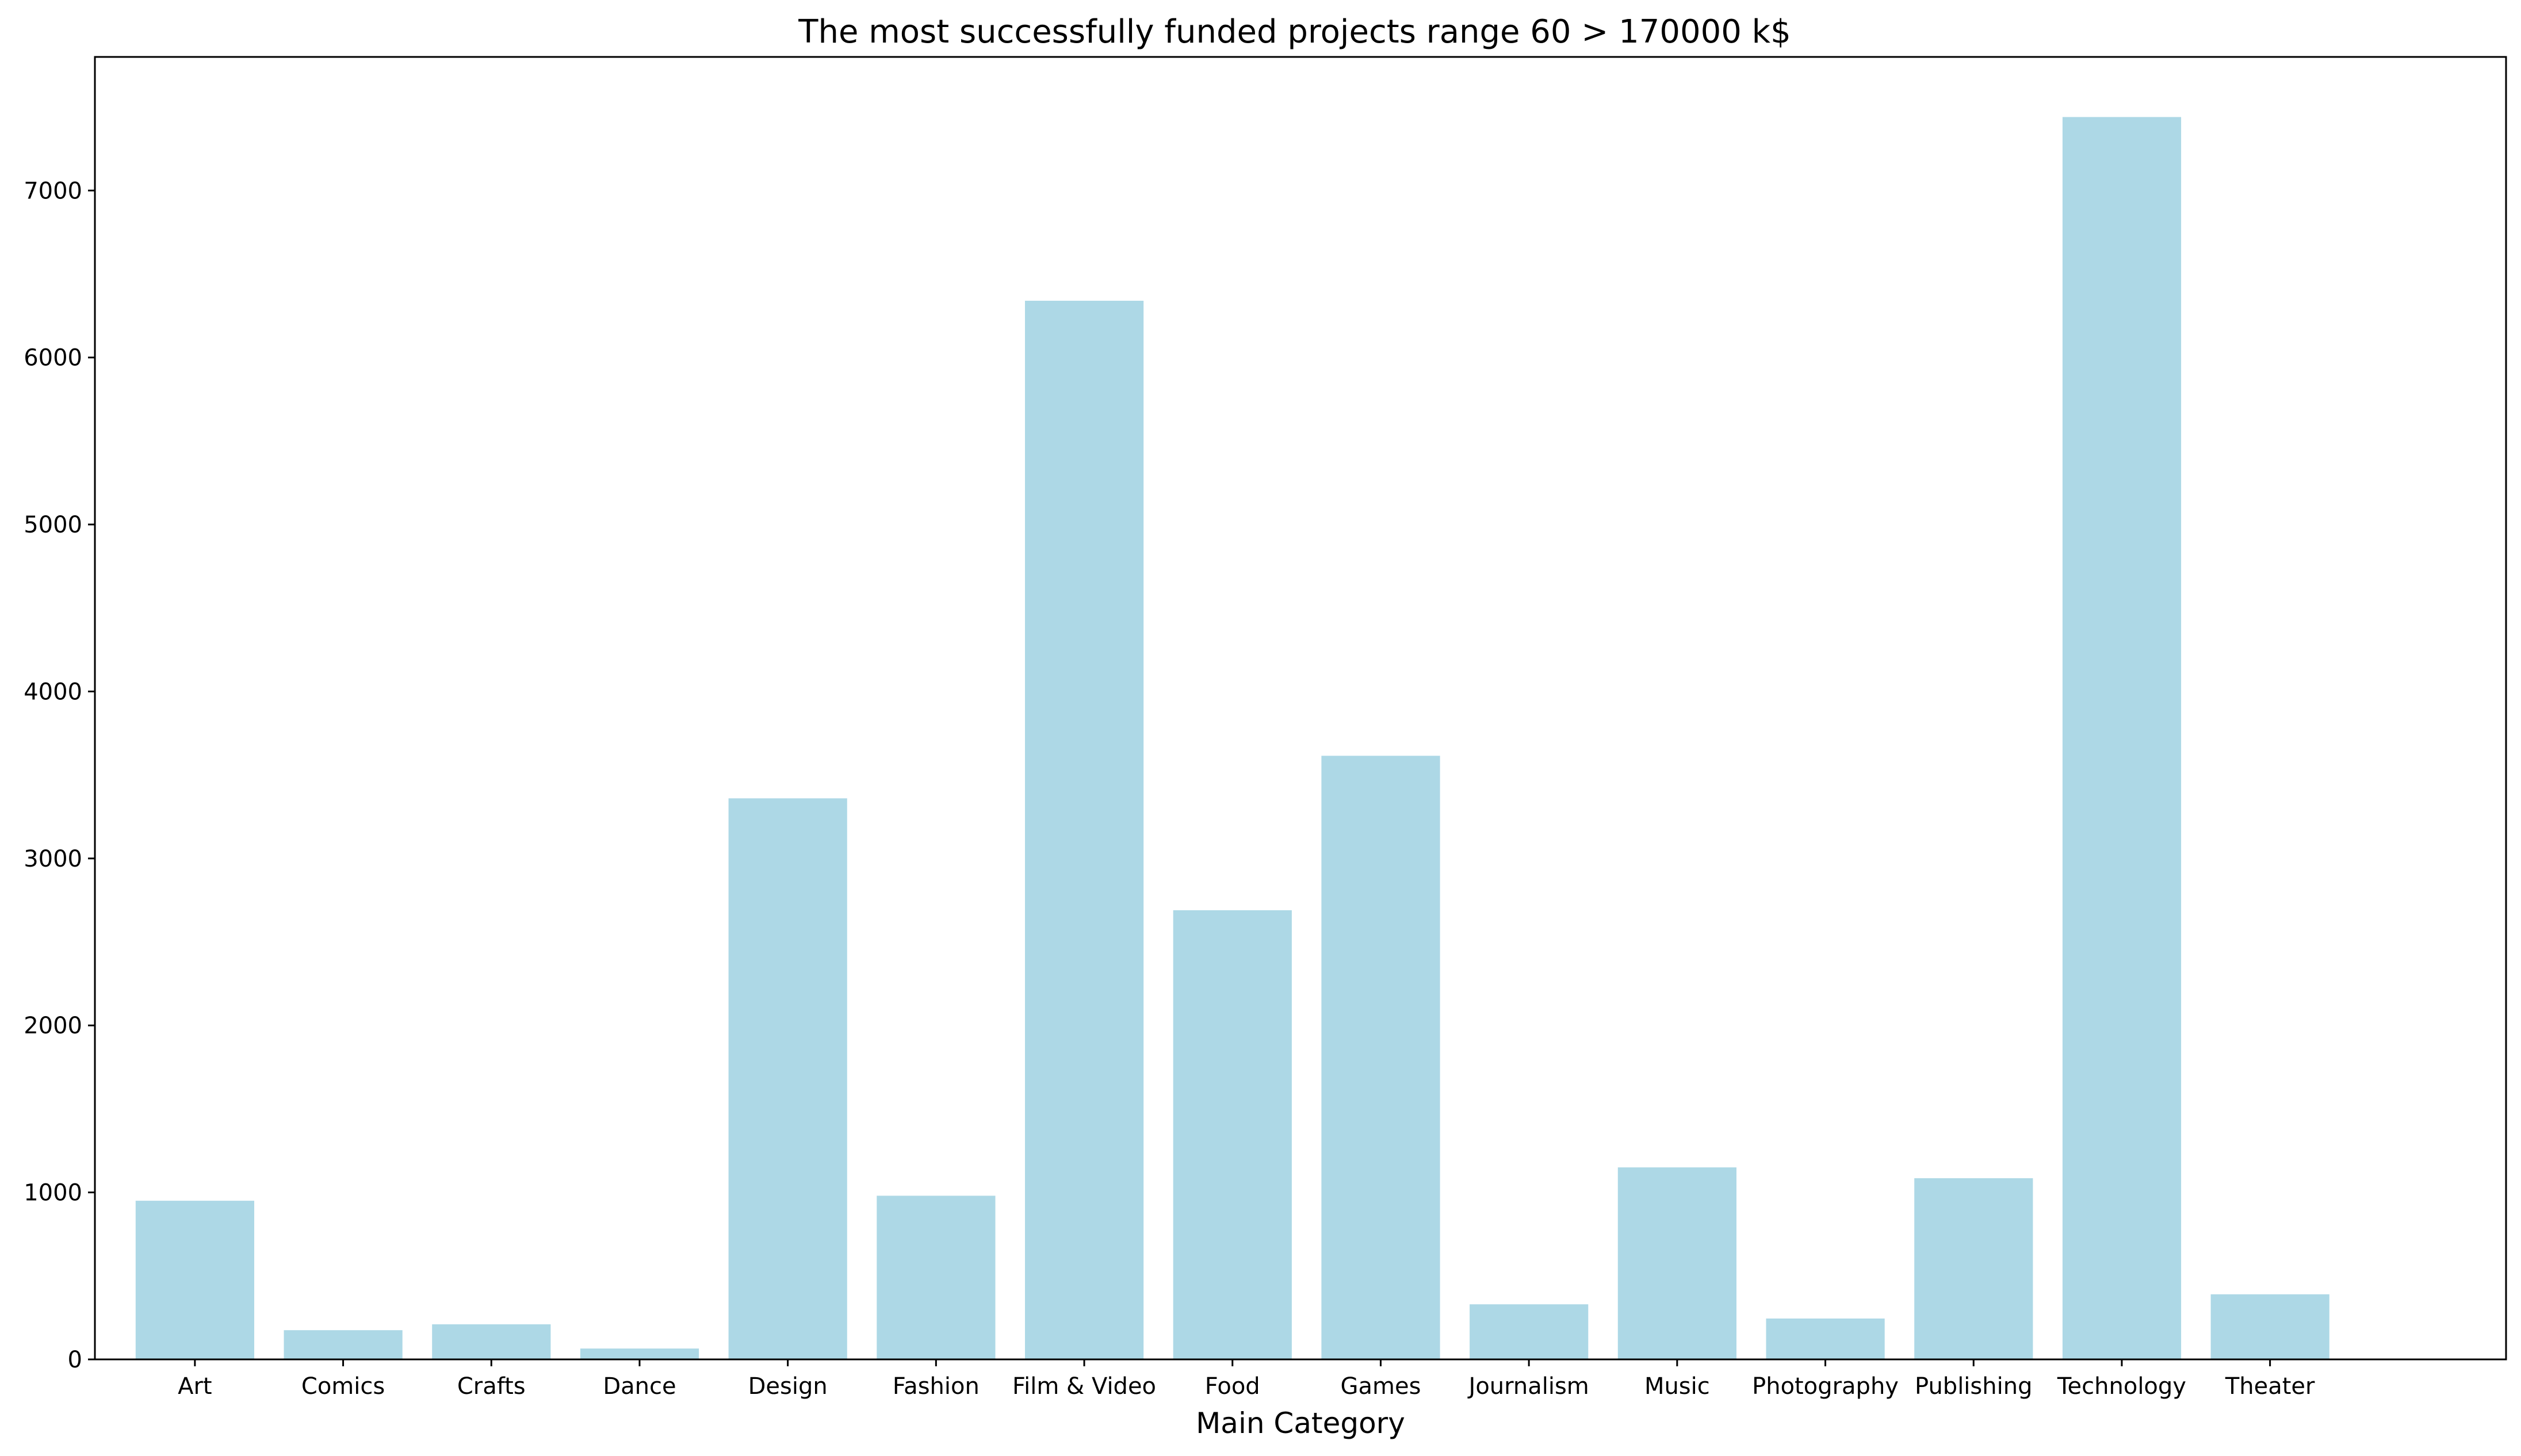 The height and width of the screenshot is (1456, 2521). Describe the element at coordinates (1232, 1134) in the screenshot. I see `bar-food` at that location.